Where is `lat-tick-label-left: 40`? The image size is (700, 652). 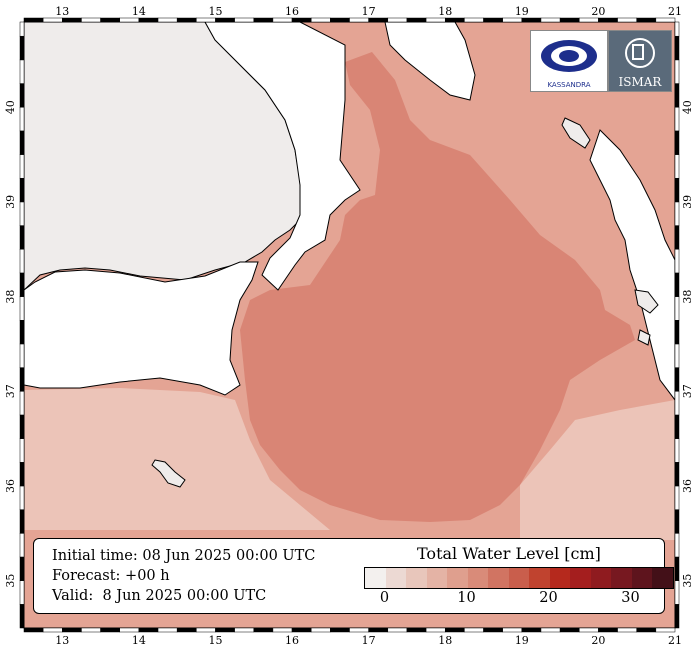
lat-tick-label-left: 40 is located at coordinates (10, 107).